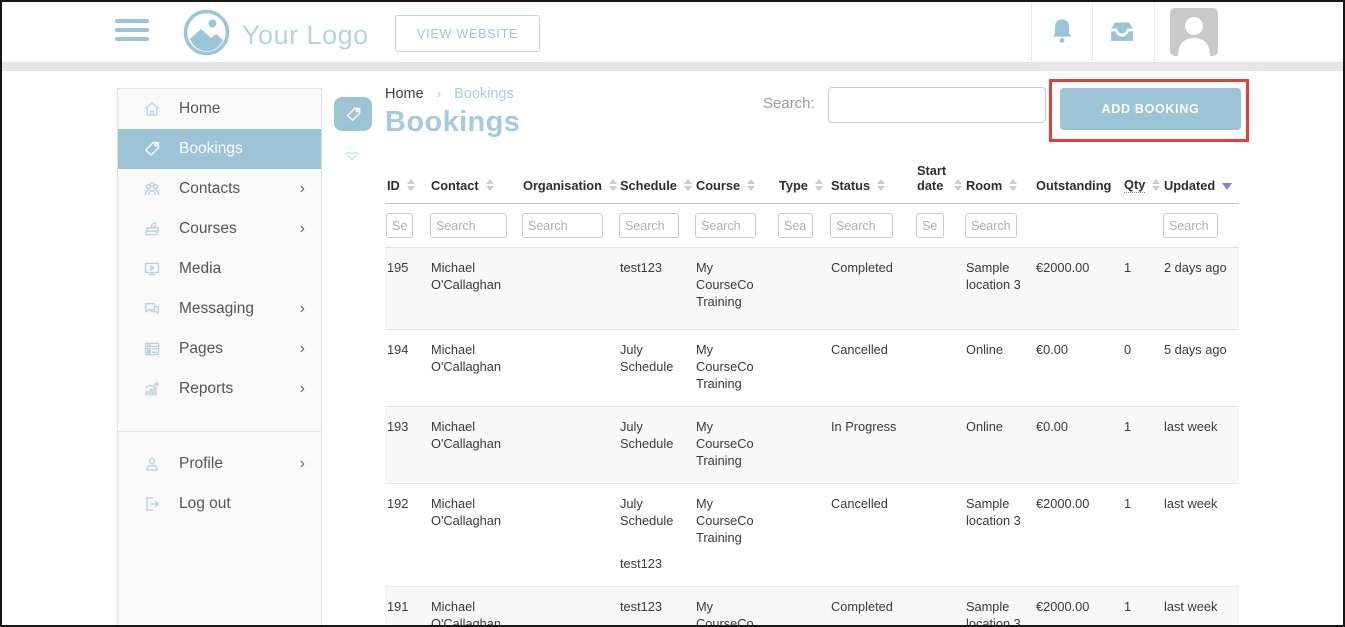  I want to click on add-booking-button: ADD BOOKING, so click(1150, 109).